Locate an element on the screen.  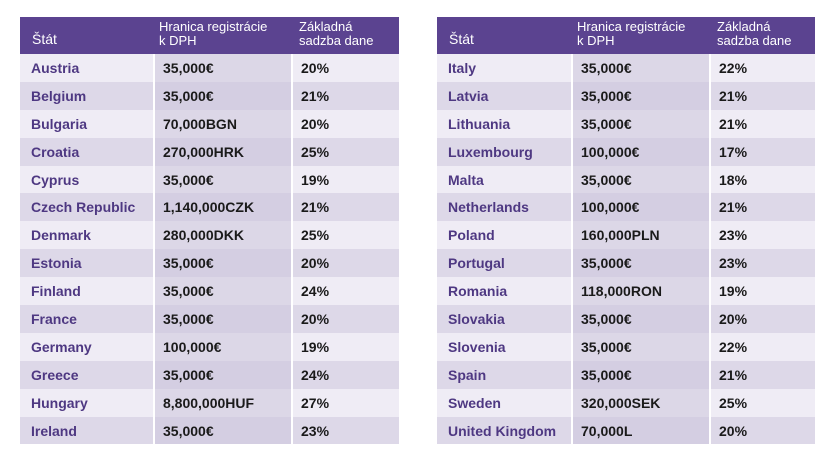
country-cell: Ireland is located at coordinates (86, 430).